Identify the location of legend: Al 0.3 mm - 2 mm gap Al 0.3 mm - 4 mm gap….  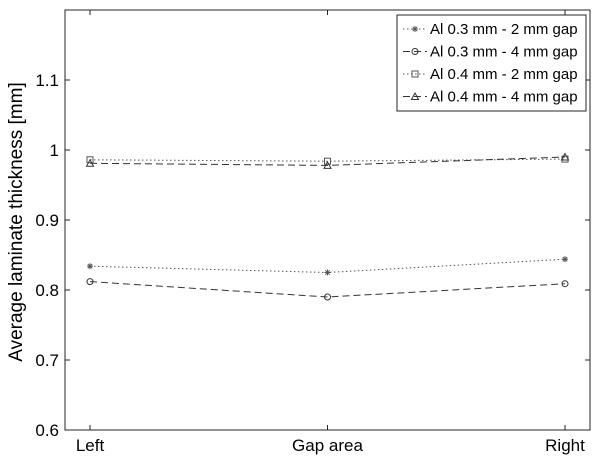
(491, 63).